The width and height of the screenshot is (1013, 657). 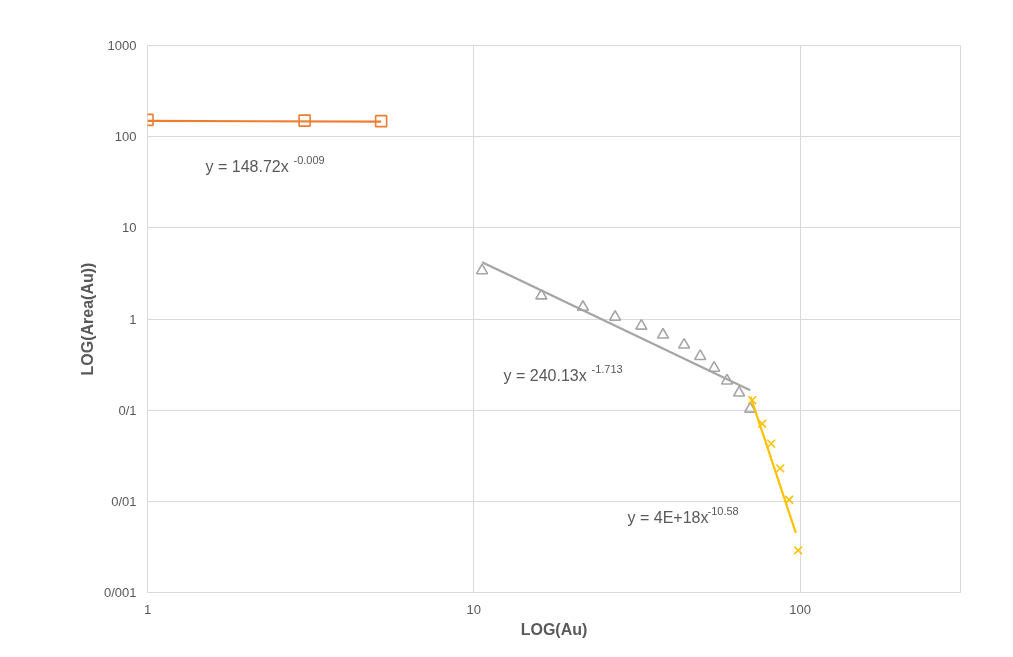 What do you see at coordinates (87, 319) in the screenshot?
I see `y-axis-title: LOG(Area(Au))` at bounding box center [87, 319].